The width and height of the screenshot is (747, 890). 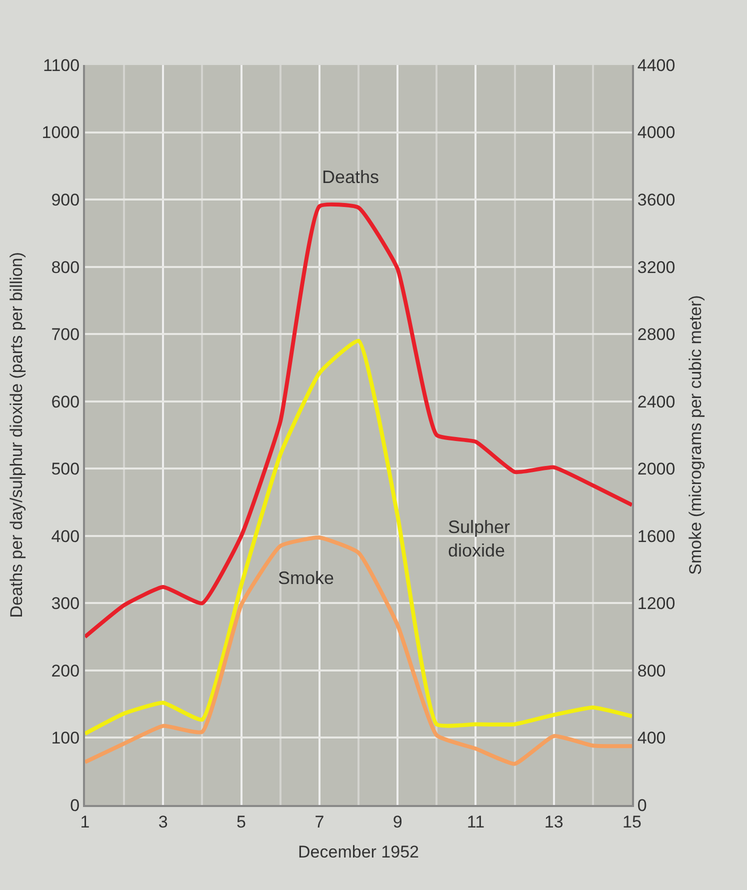 What do you see at coordinates (656, 334) in the screenshot?
I see `y2-tick-label: 2800` at bounding box center [656, 334].